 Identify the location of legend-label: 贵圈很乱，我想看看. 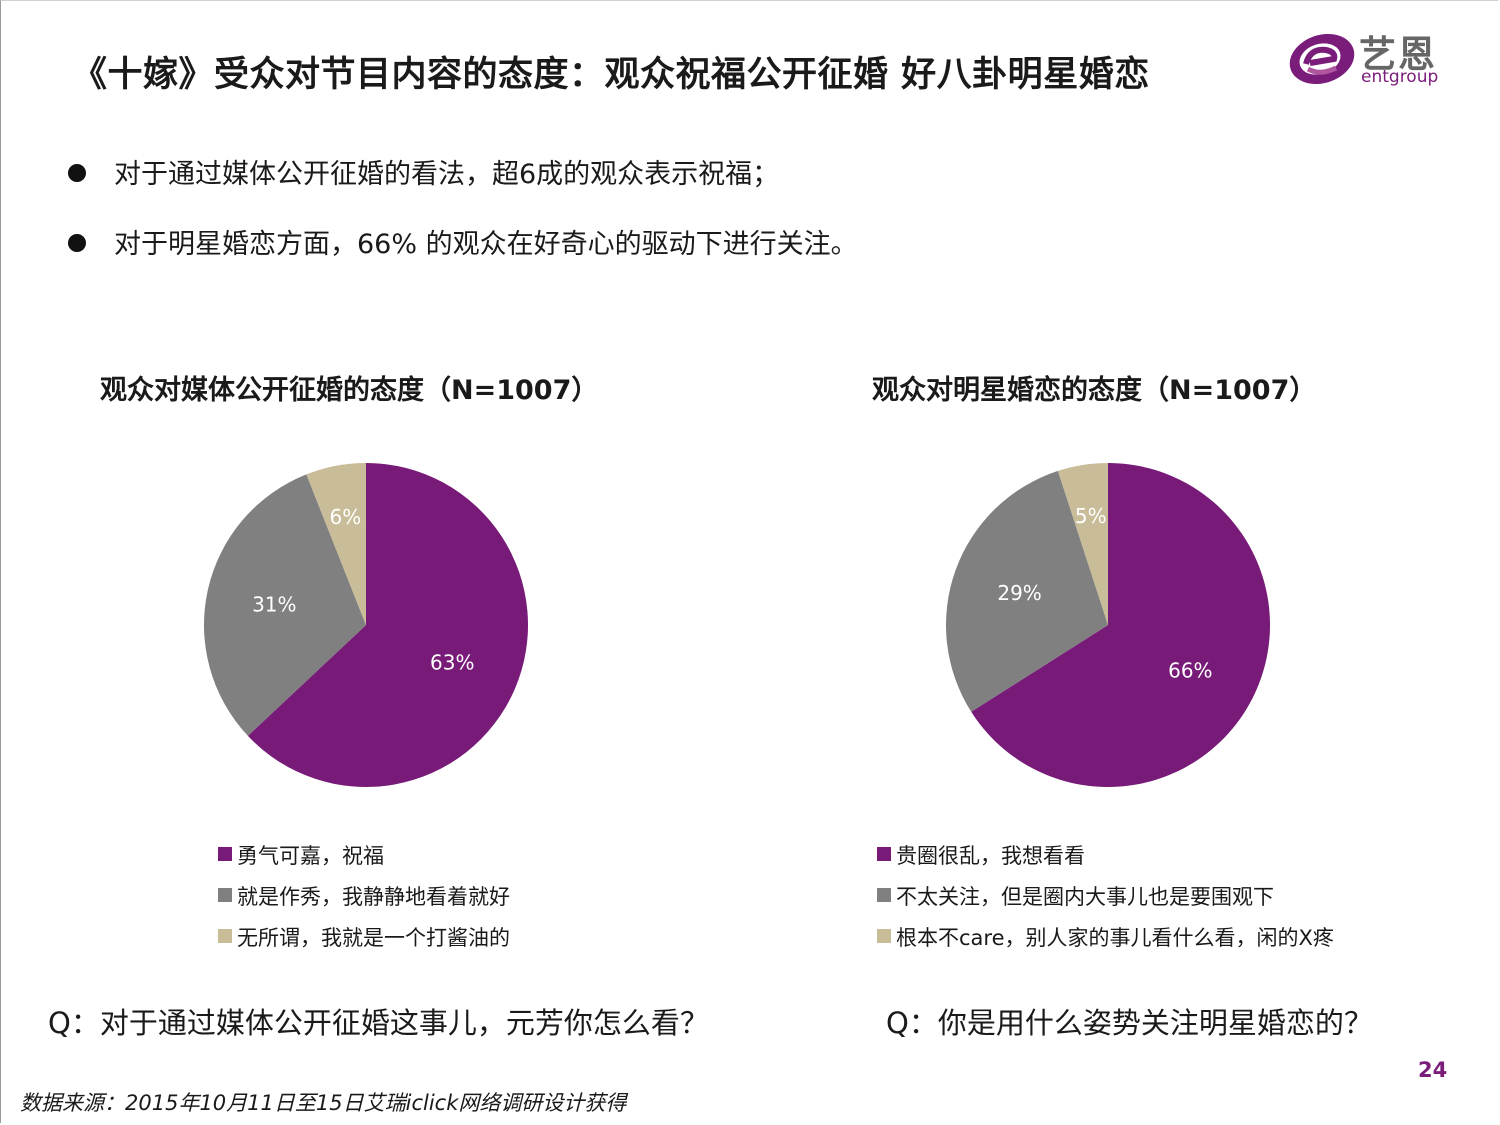
(990, 856).